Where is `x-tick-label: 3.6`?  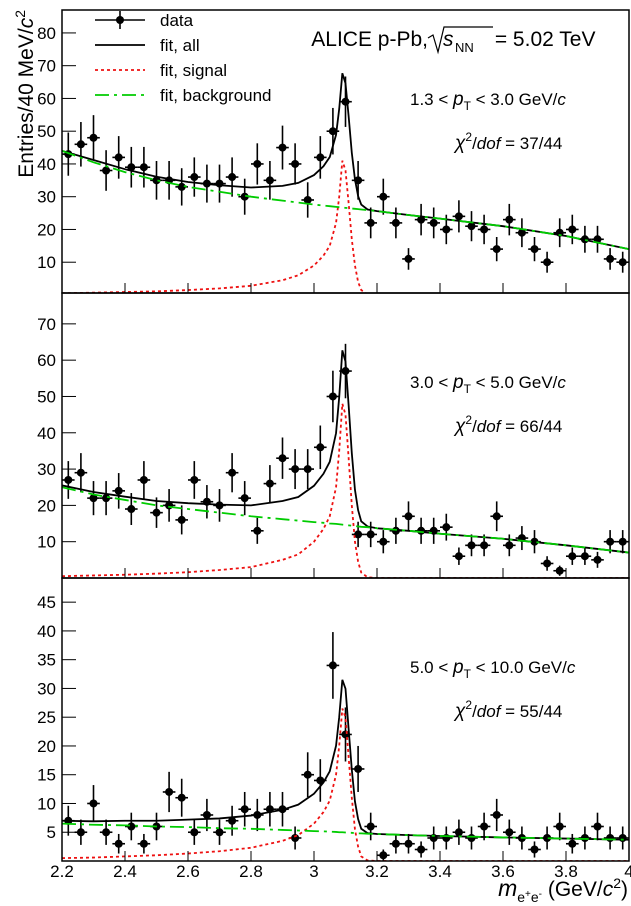 x-tick-label: 3.6 is located at coordinates (503, 871).